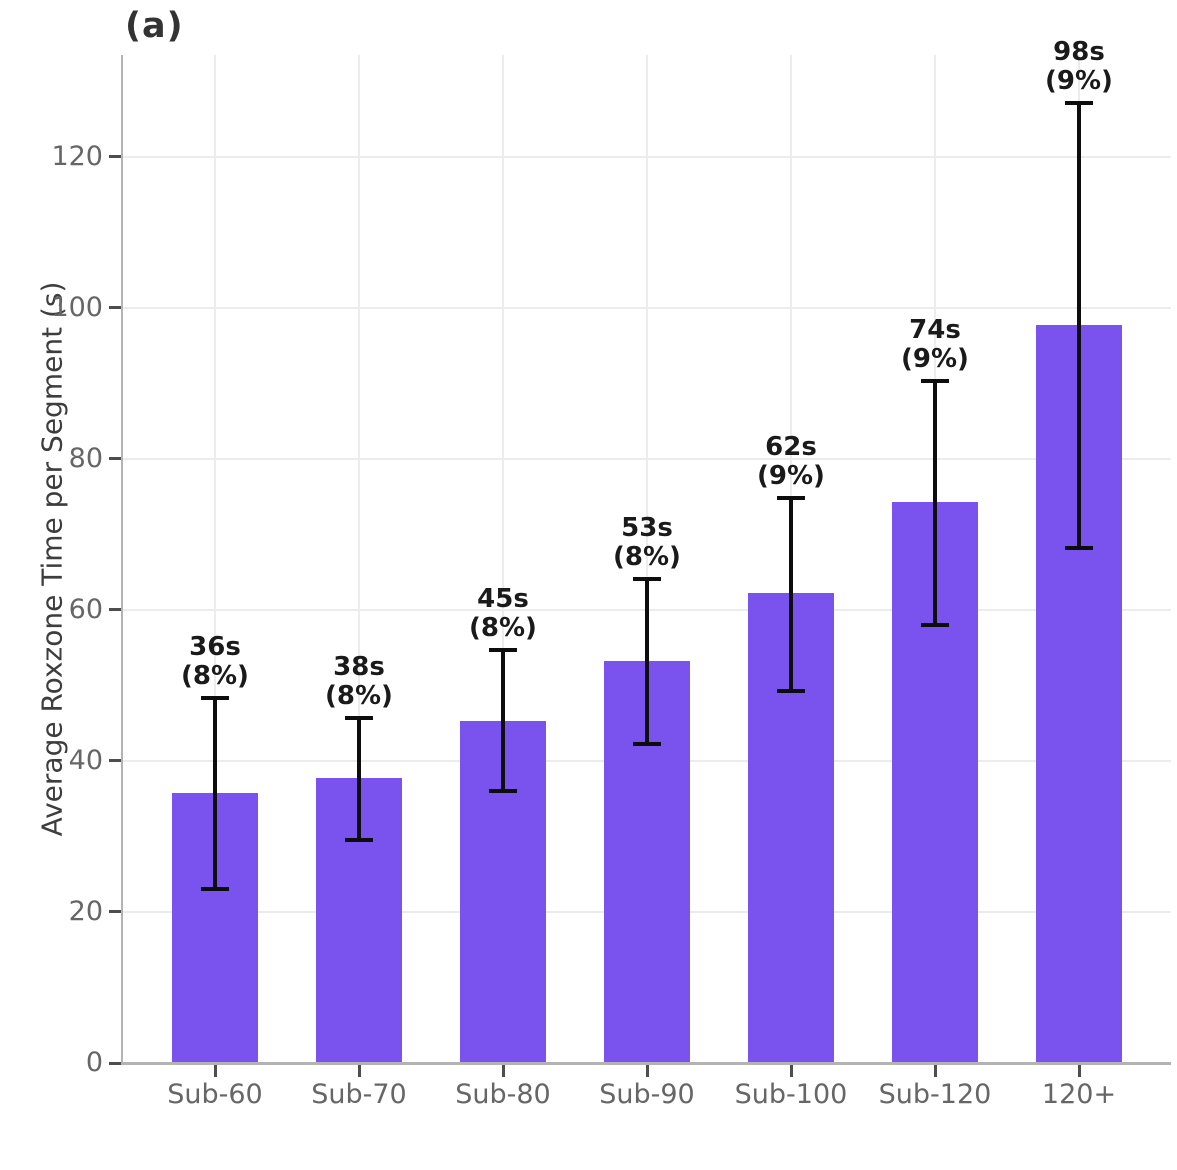  What do you see at coordinates (791, 1094) in the screenshot?
I see `x-tick-label: Sub-100` at bounding box center [791, 1094].